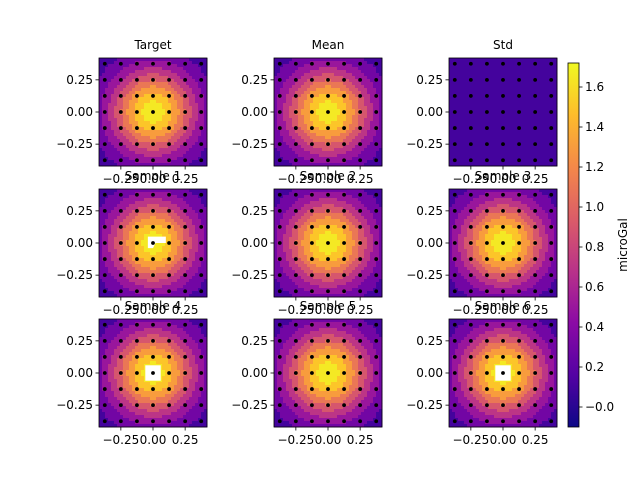 This screenshot has height=480, width=640. Describe the element at coordinates (249, 144) in the screenshot. I see `y-tick-label: −0.25` at that location.